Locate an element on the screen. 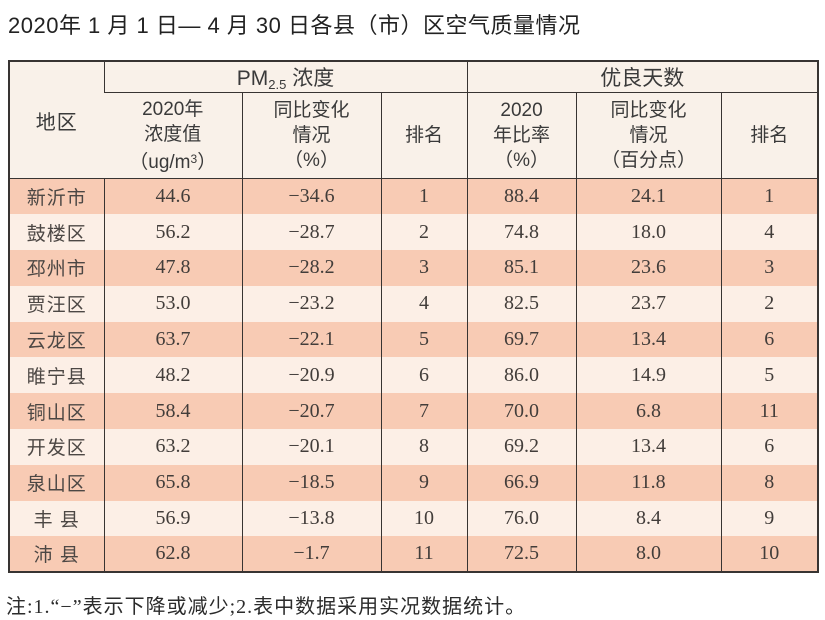  pm25-value-cell: 48.2 is located at coordinates (172, 375).